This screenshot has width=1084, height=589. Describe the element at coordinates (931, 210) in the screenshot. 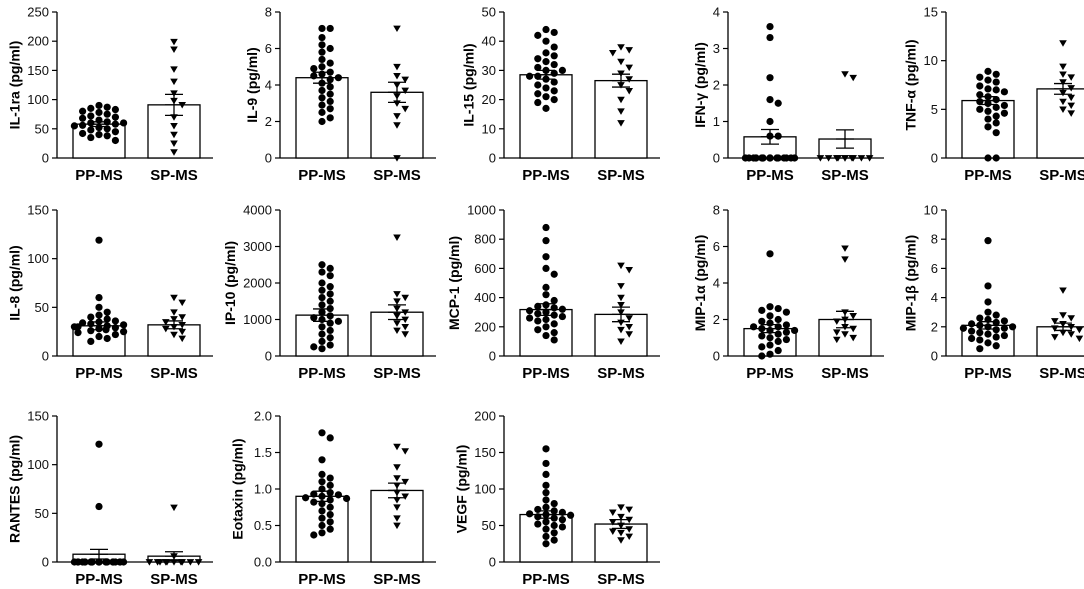

I see `y-tick-label: 10` at that location.